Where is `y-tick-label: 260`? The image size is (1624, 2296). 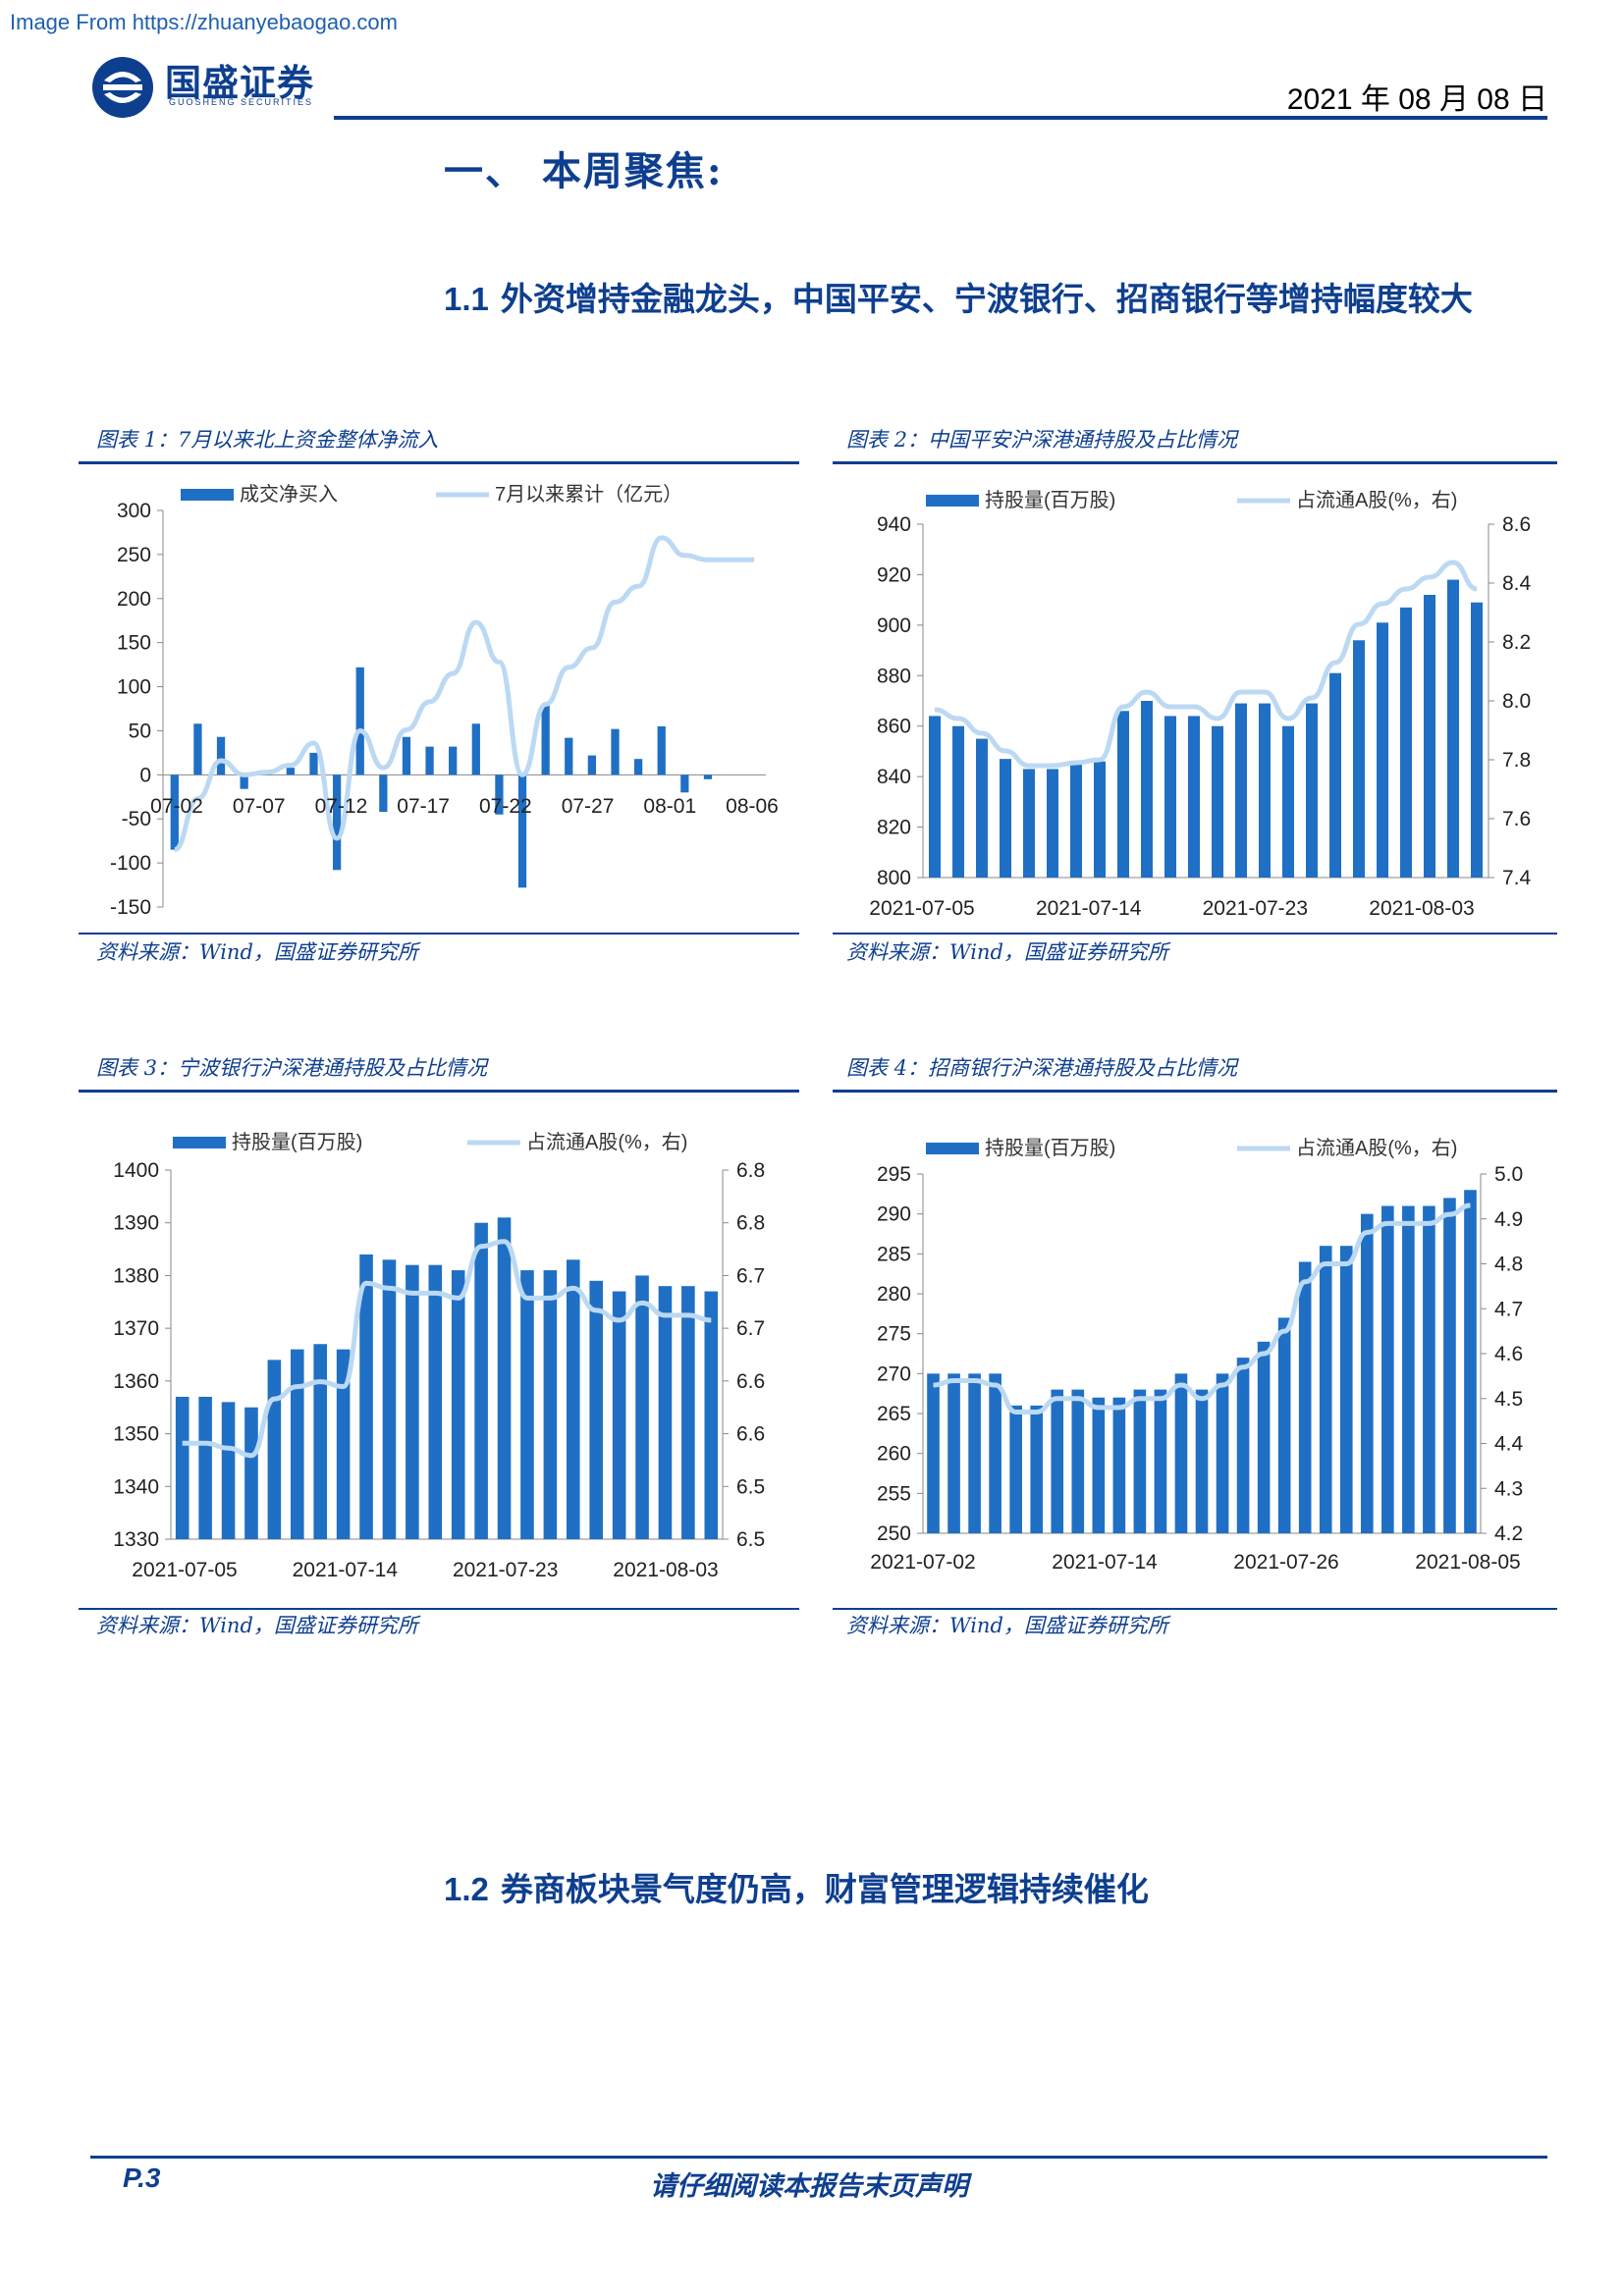
y-tick-label: 260 is located at coordinates (894, 1454).